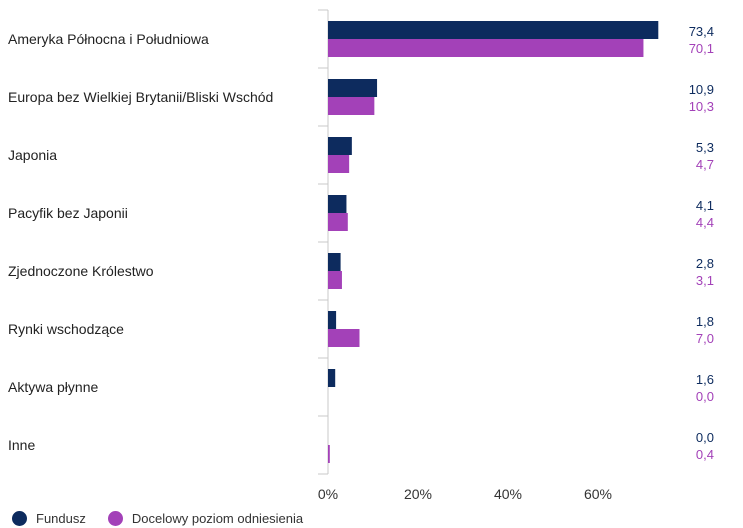 The image size is (743, 528). I want to click on category-label-ameryka-polnocna-i-poludniowa: Ameryka Północna i Południowa, so click(108, 39).